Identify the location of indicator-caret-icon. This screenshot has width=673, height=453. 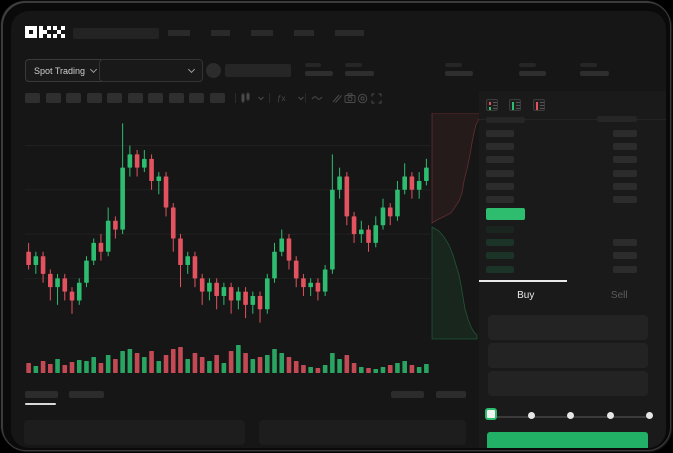
(301, 98).